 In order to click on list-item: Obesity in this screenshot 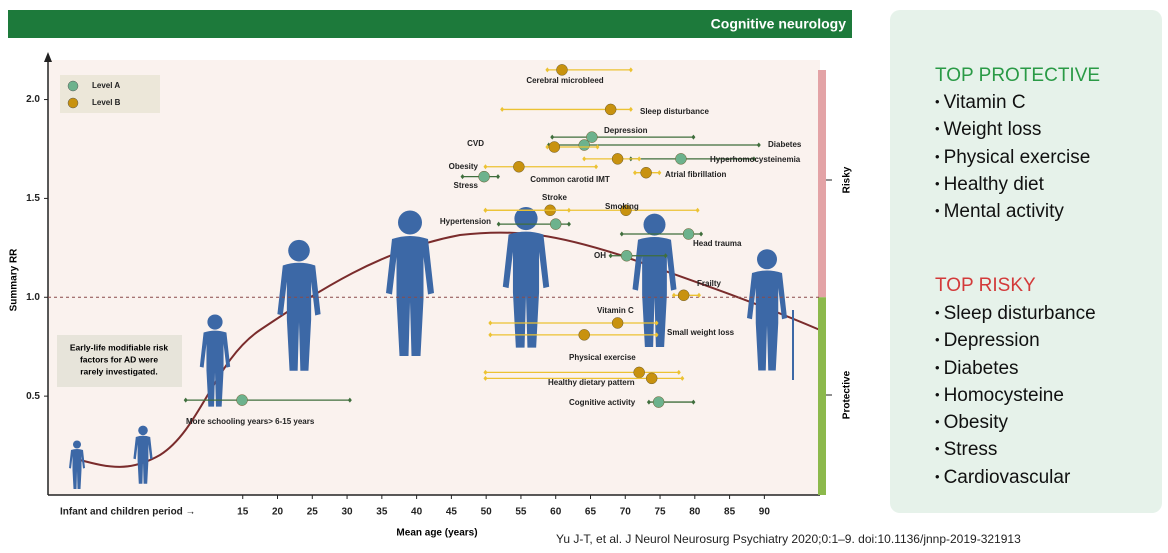, I will do `click(1015, 422)`.